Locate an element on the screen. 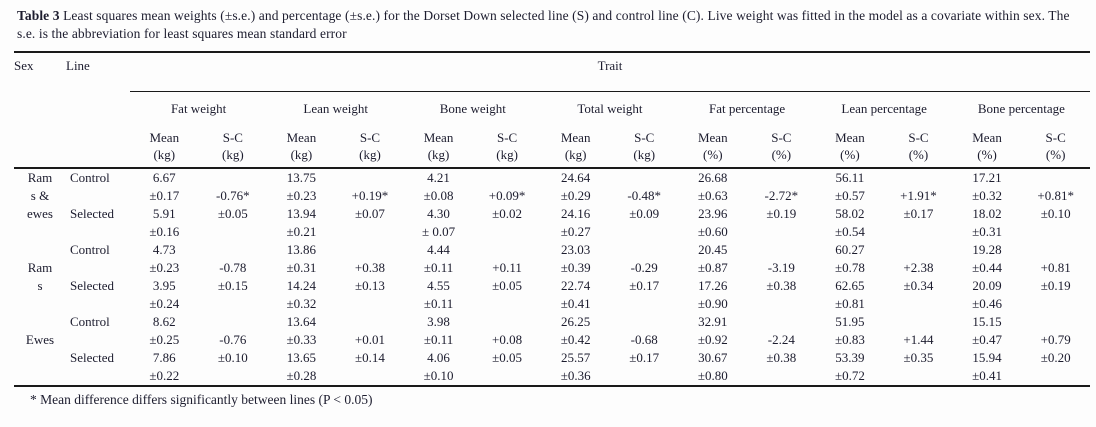 Image resolution: width=1096 pixels, height=427 pixels. value-cell: ±0.36 is located at coordinates (575, 377).